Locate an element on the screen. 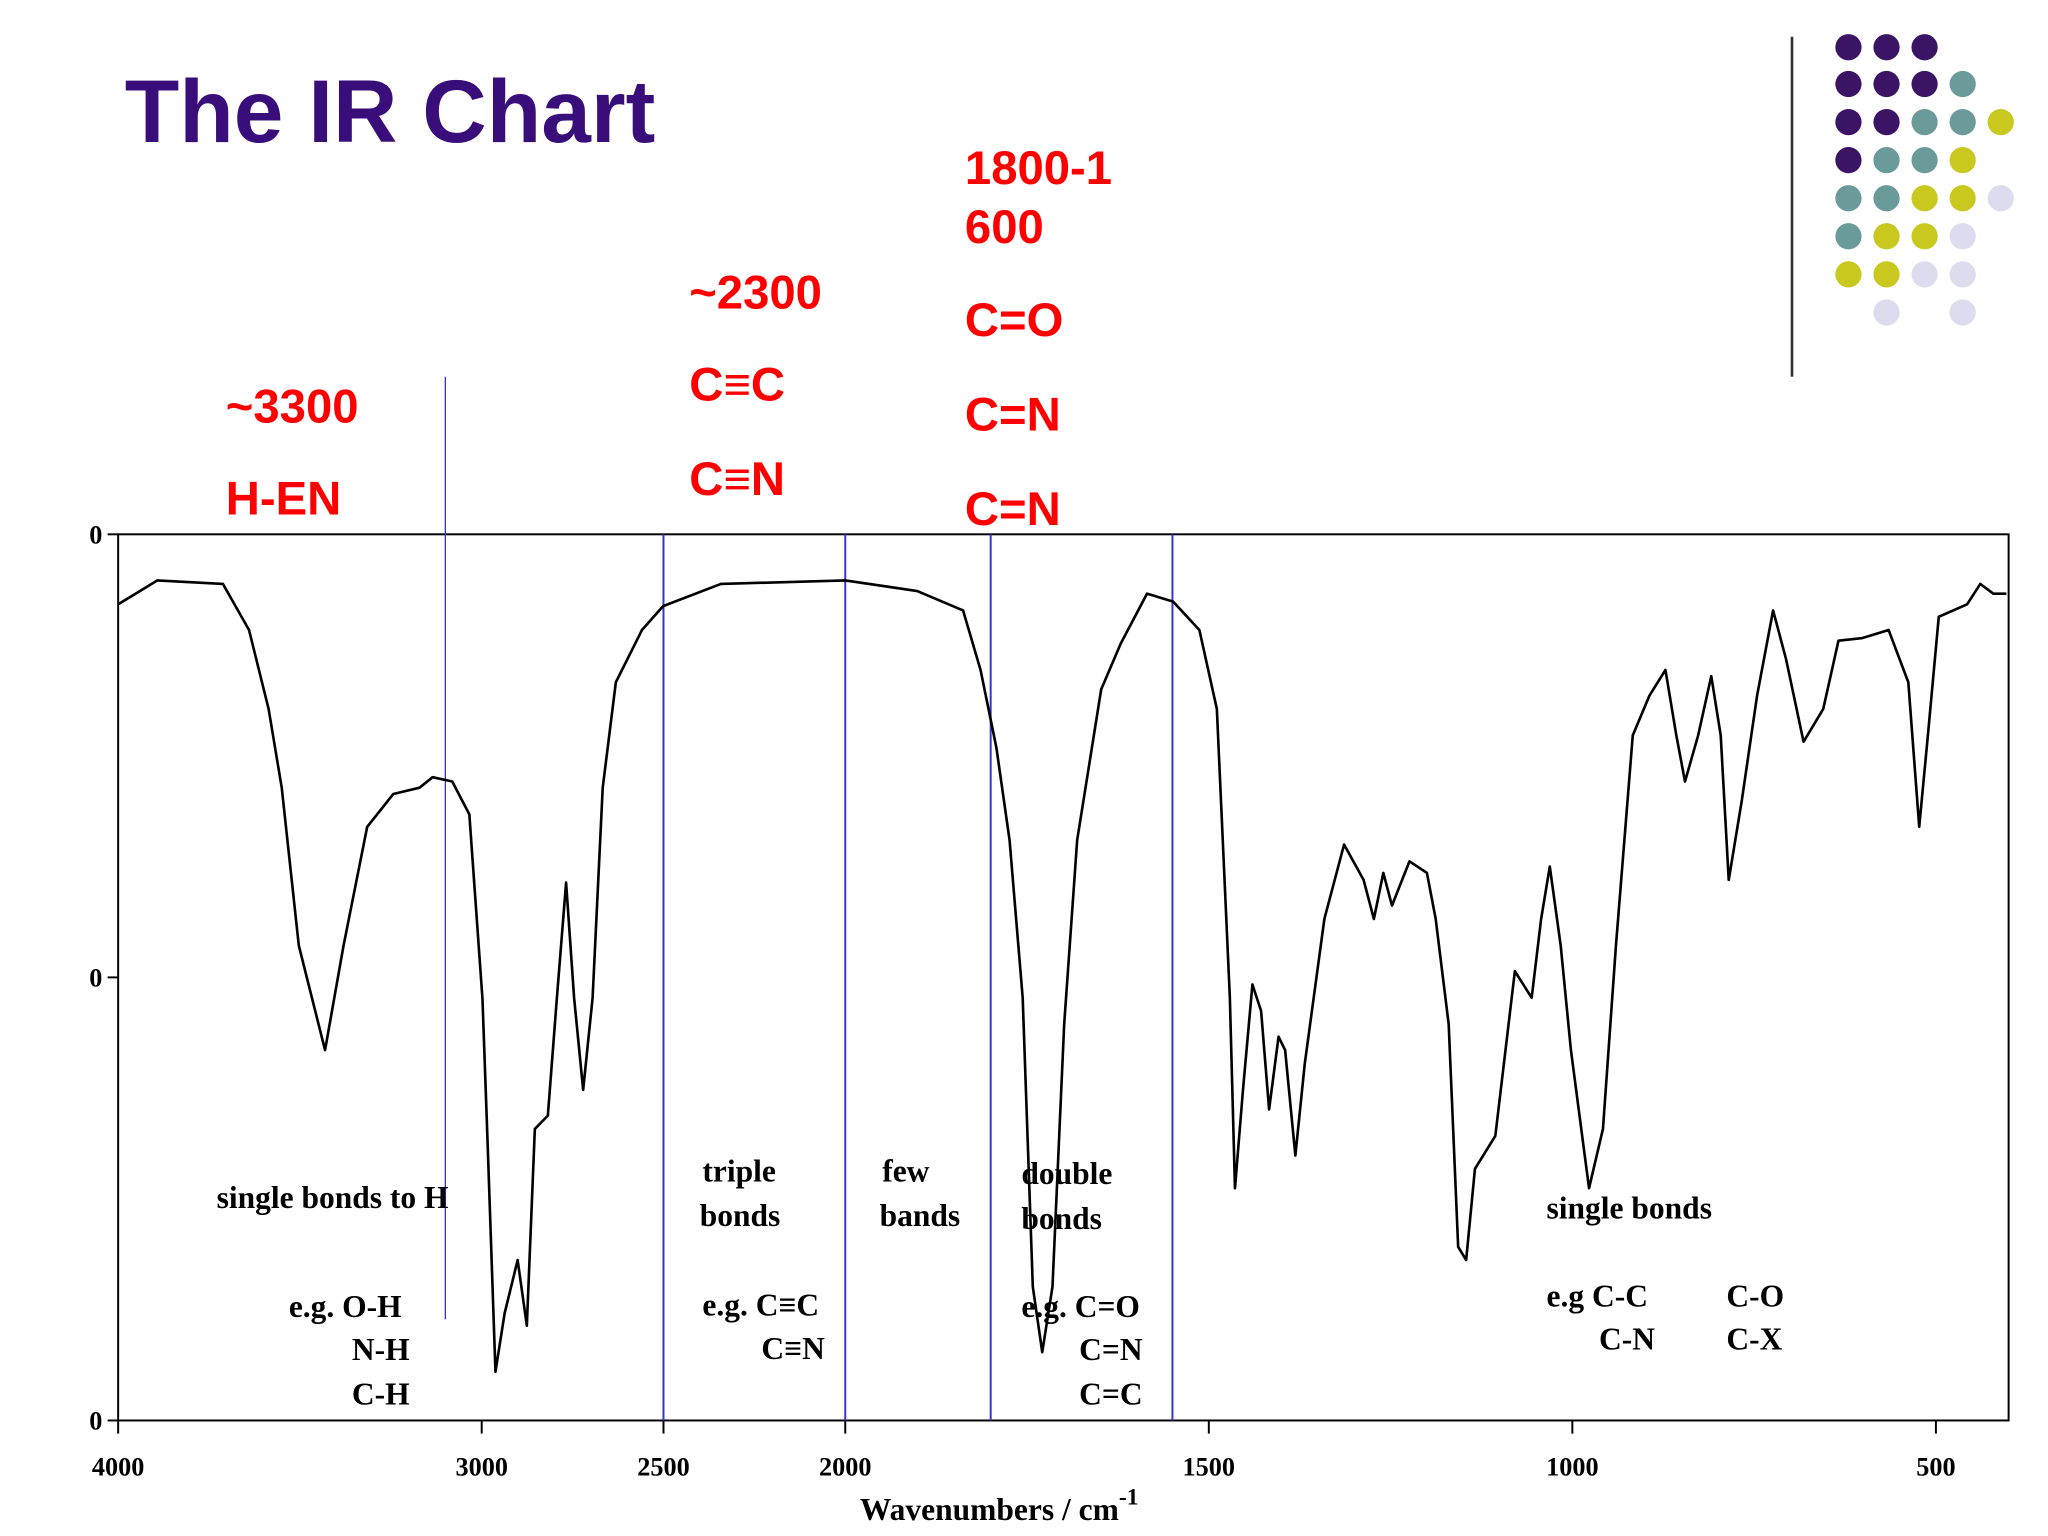 The width and height of the screenshot is (2048, 1536). x-axis-label-sup: -1 is located at coordinates (1129, 1497).